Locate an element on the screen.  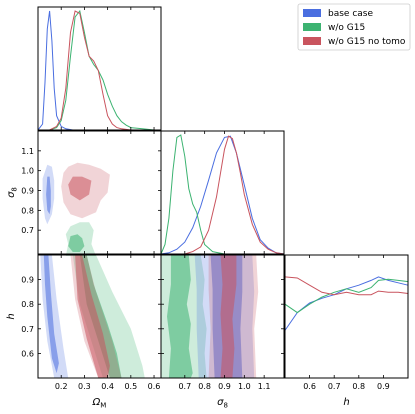
marginal-Om-base-case is located at coordinates (55, 70).